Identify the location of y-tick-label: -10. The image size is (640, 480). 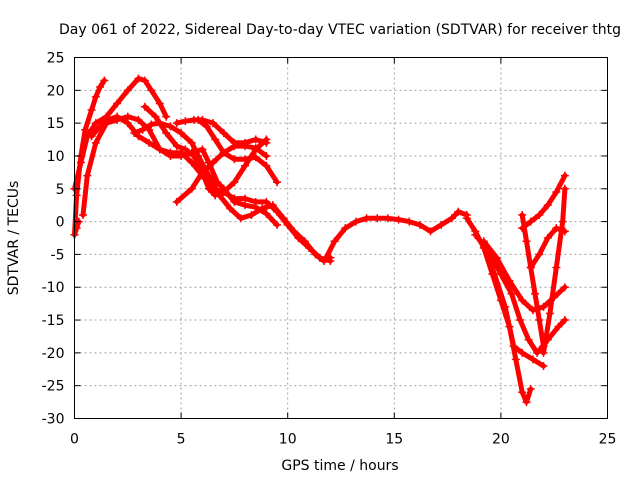
(53, 288).